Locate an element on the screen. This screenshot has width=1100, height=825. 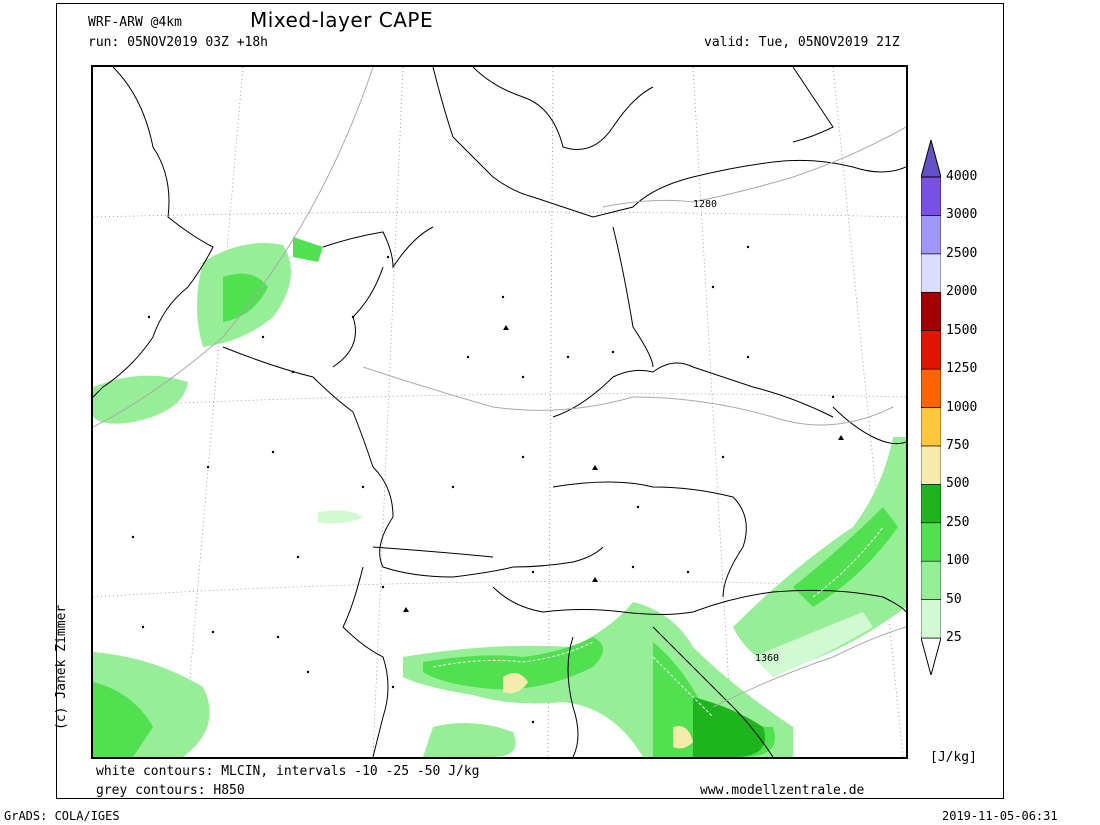
h850-note: grey contours: H850 is located at coordinates (170, 790).